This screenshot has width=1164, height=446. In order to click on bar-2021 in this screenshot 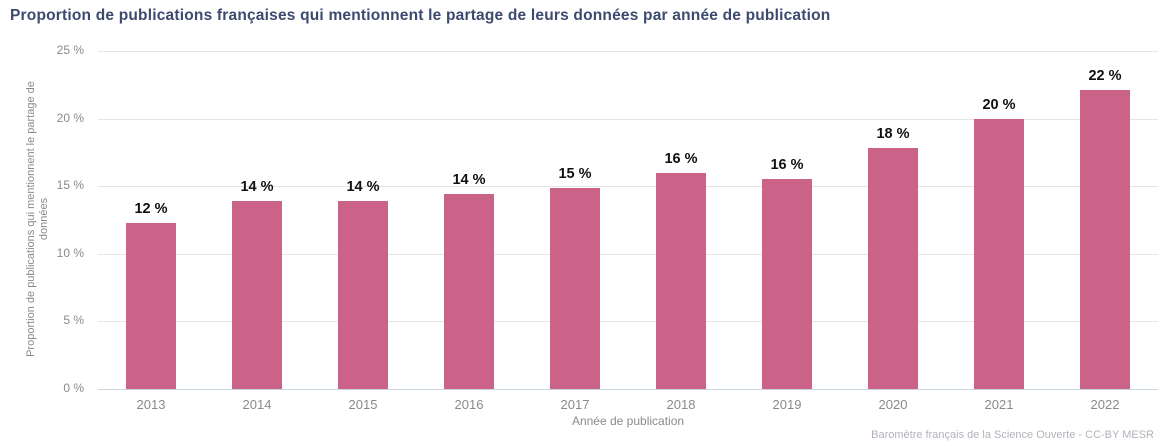, I will do `click(999, 253)`.